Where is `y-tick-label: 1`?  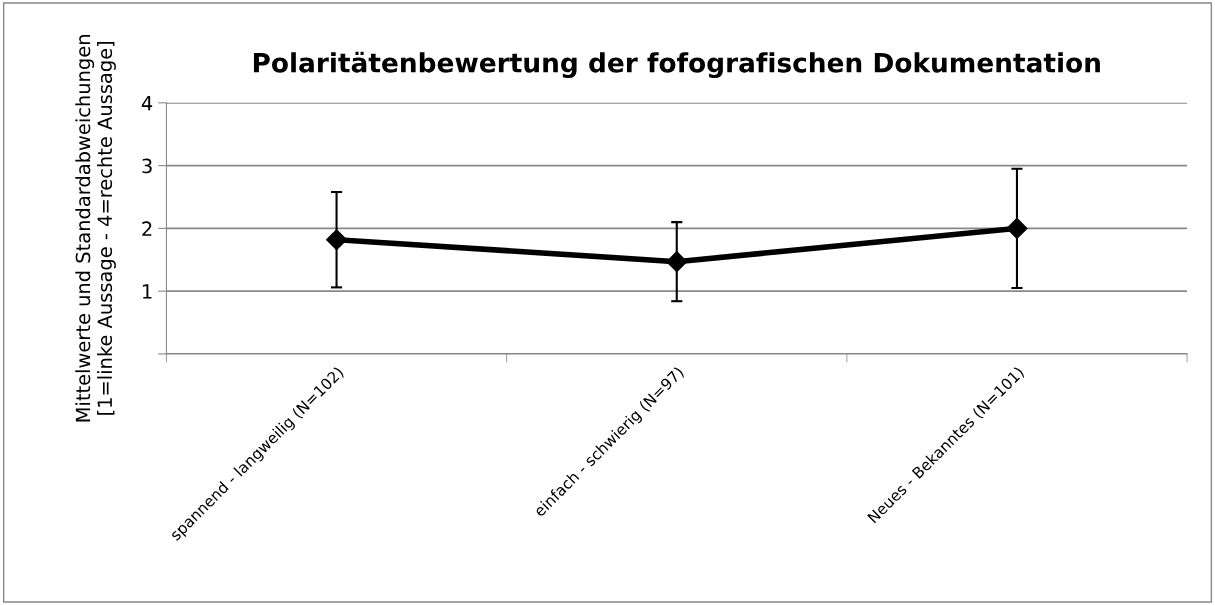 y-tick-label: 1 is located at coordinates (147, 291).